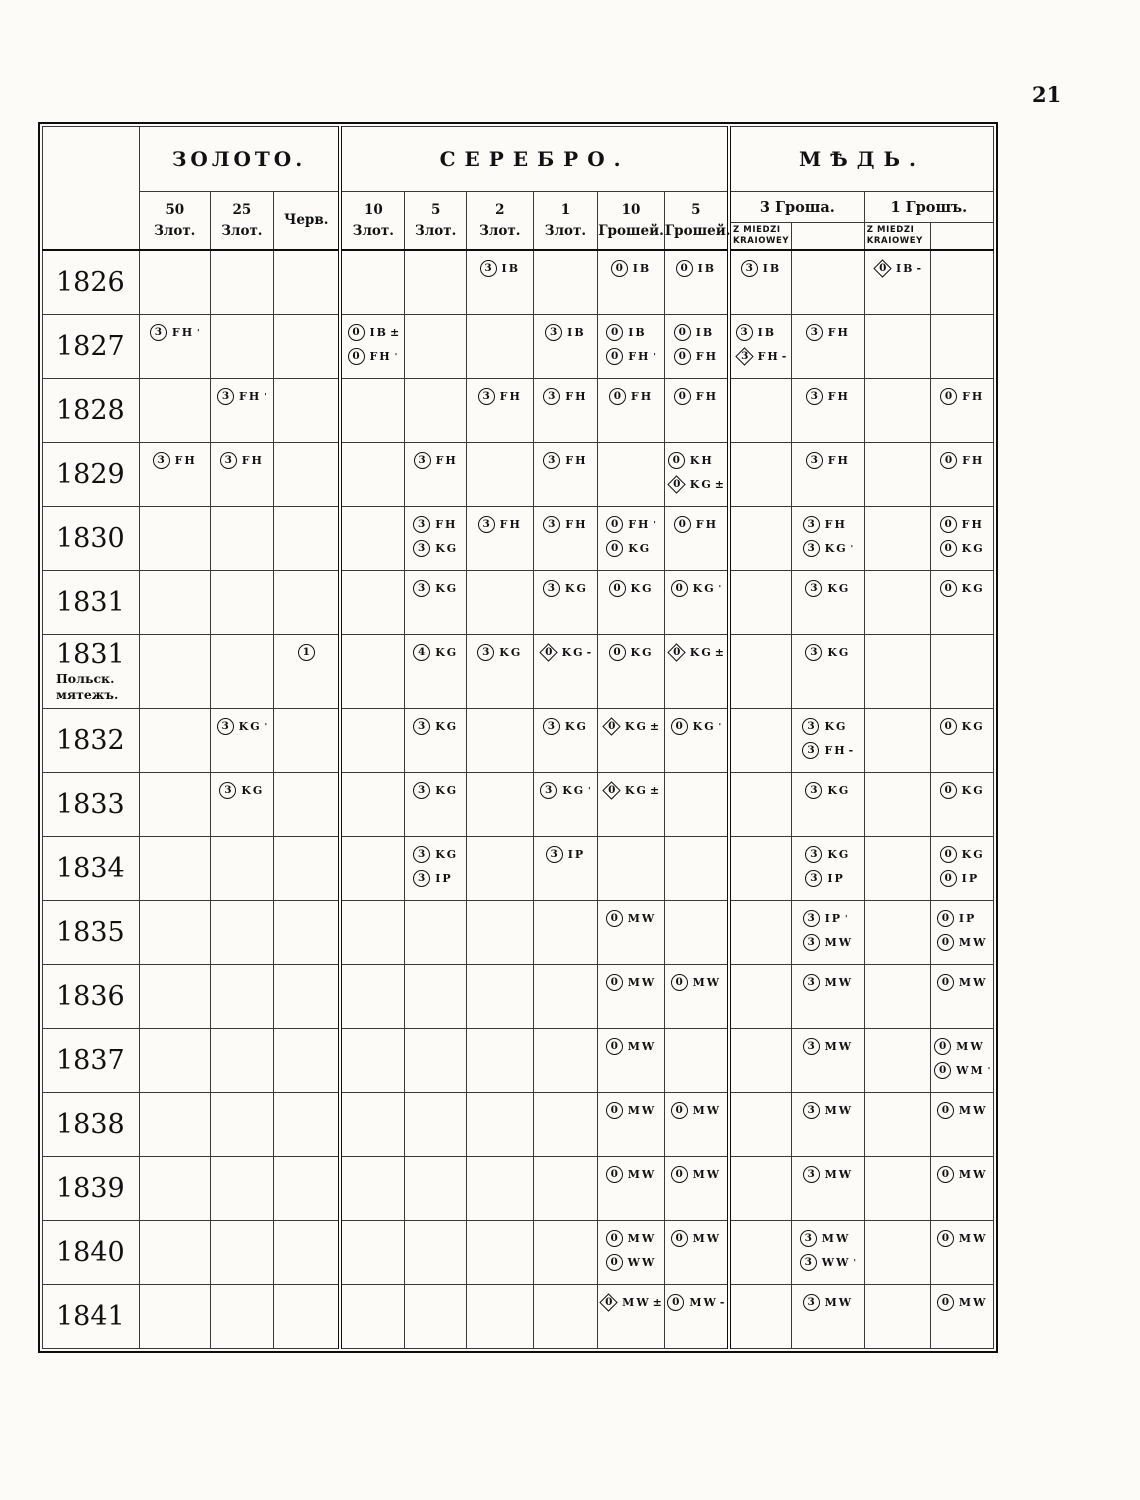 Image resolution: width=1140 pixels, height=1500 pixels. Describe the element at coordinates (630, 268) in the screenshot. I see `coin-mark: 0 IB` at that location.